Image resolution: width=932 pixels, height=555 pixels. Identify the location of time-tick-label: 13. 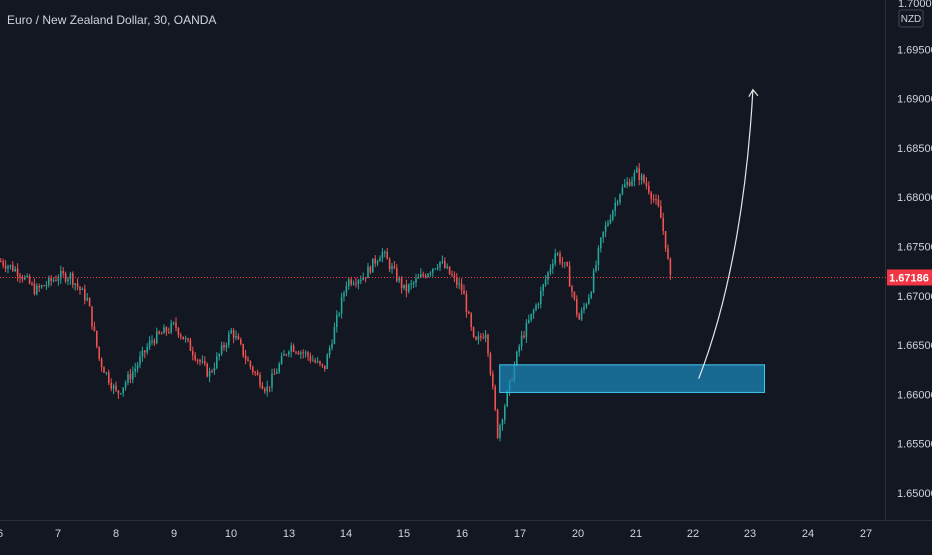
(289, 534).